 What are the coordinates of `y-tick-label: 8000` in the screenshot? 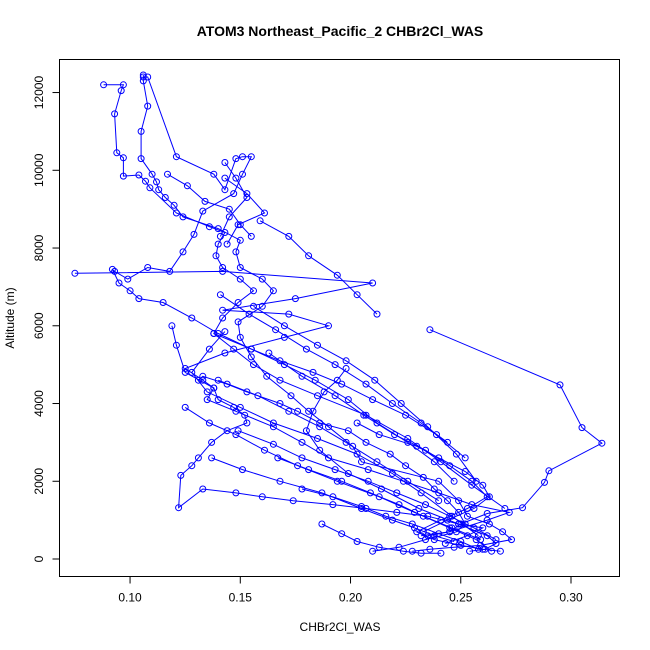 It's located at (39, 247).